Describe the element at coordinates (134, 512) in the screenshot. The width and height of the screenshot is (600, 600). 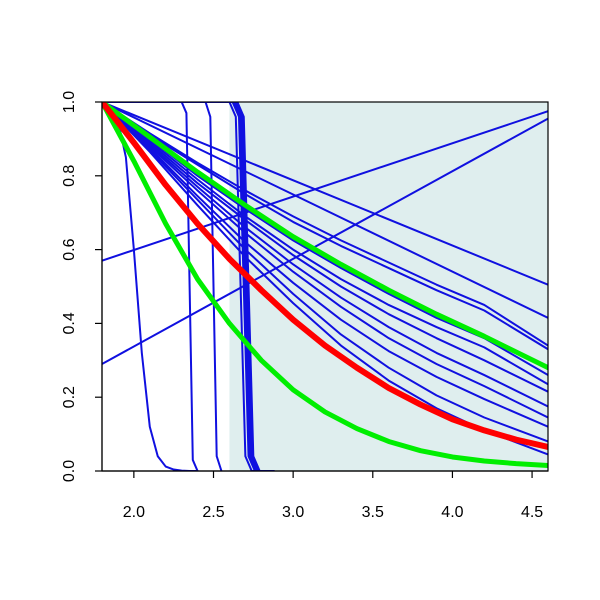
I see `x-tick-label: 2.0` at that location.